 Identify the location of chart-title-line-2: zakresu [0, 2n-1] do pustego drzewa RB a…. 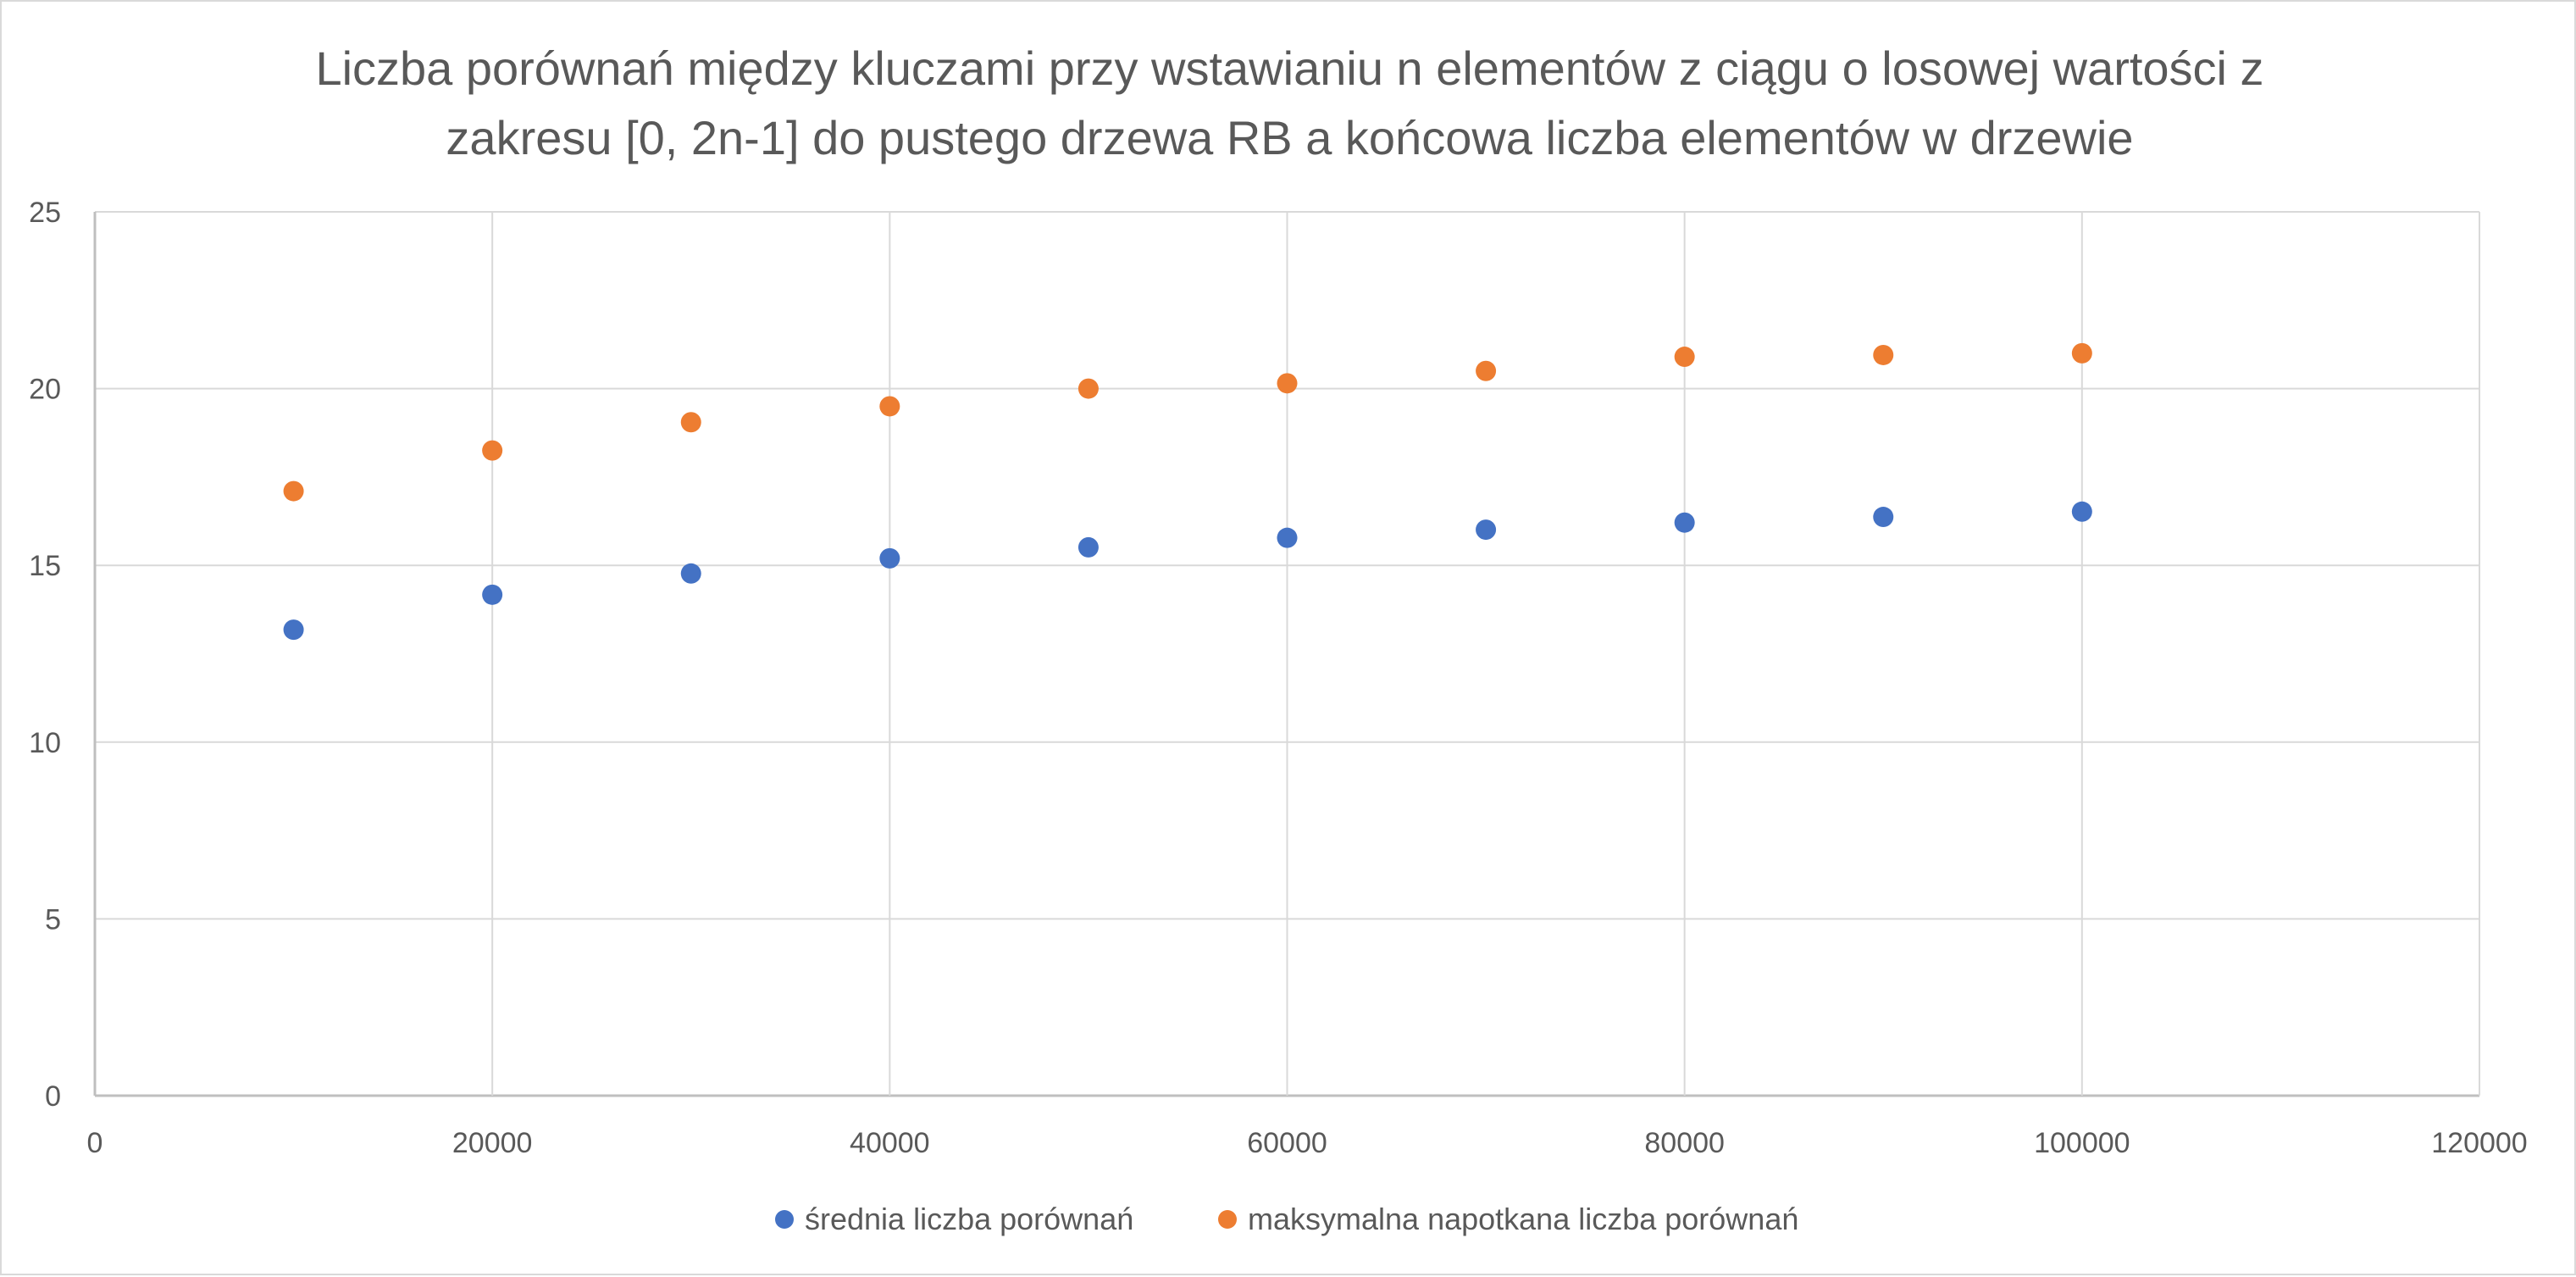
(1290, 137).